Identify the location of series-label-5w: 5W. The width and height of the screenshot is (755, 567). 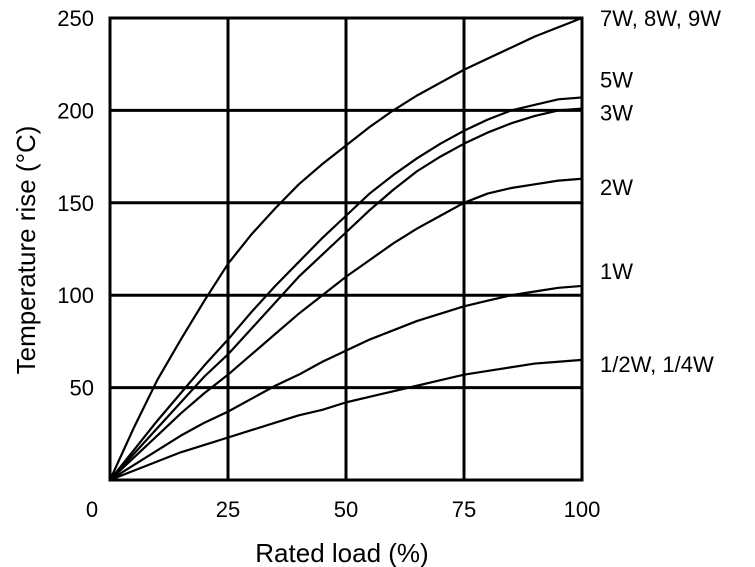
(616, 79).